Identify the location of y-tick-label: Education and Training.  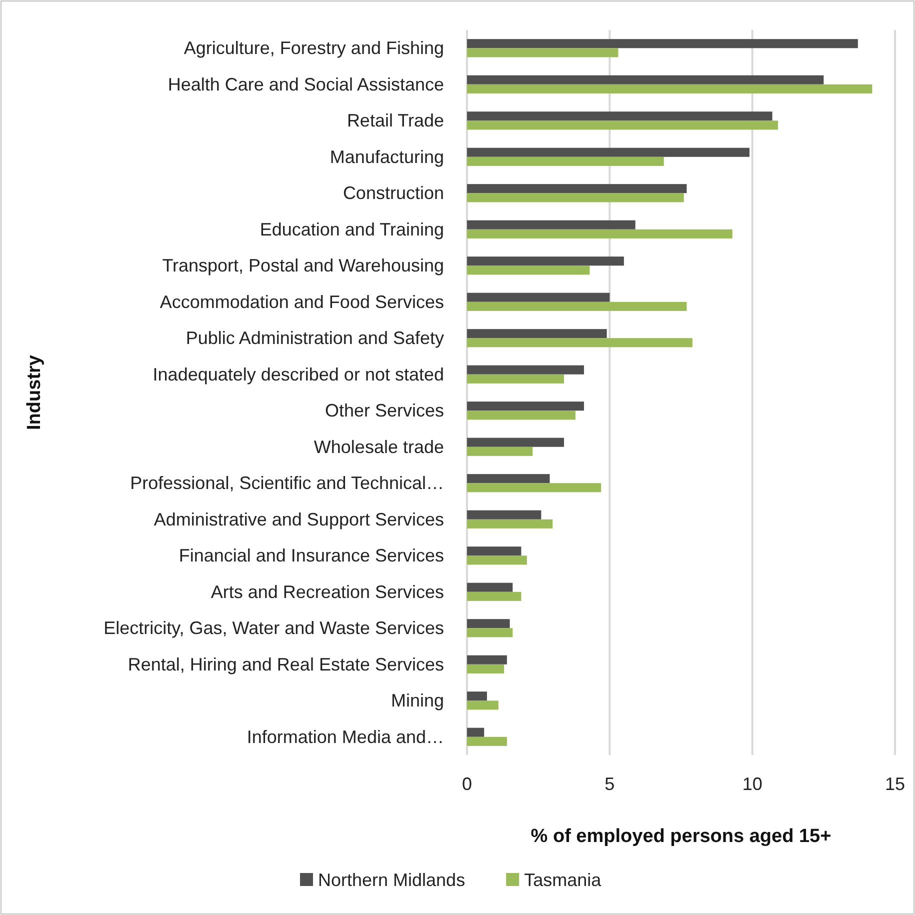
(352, 229).